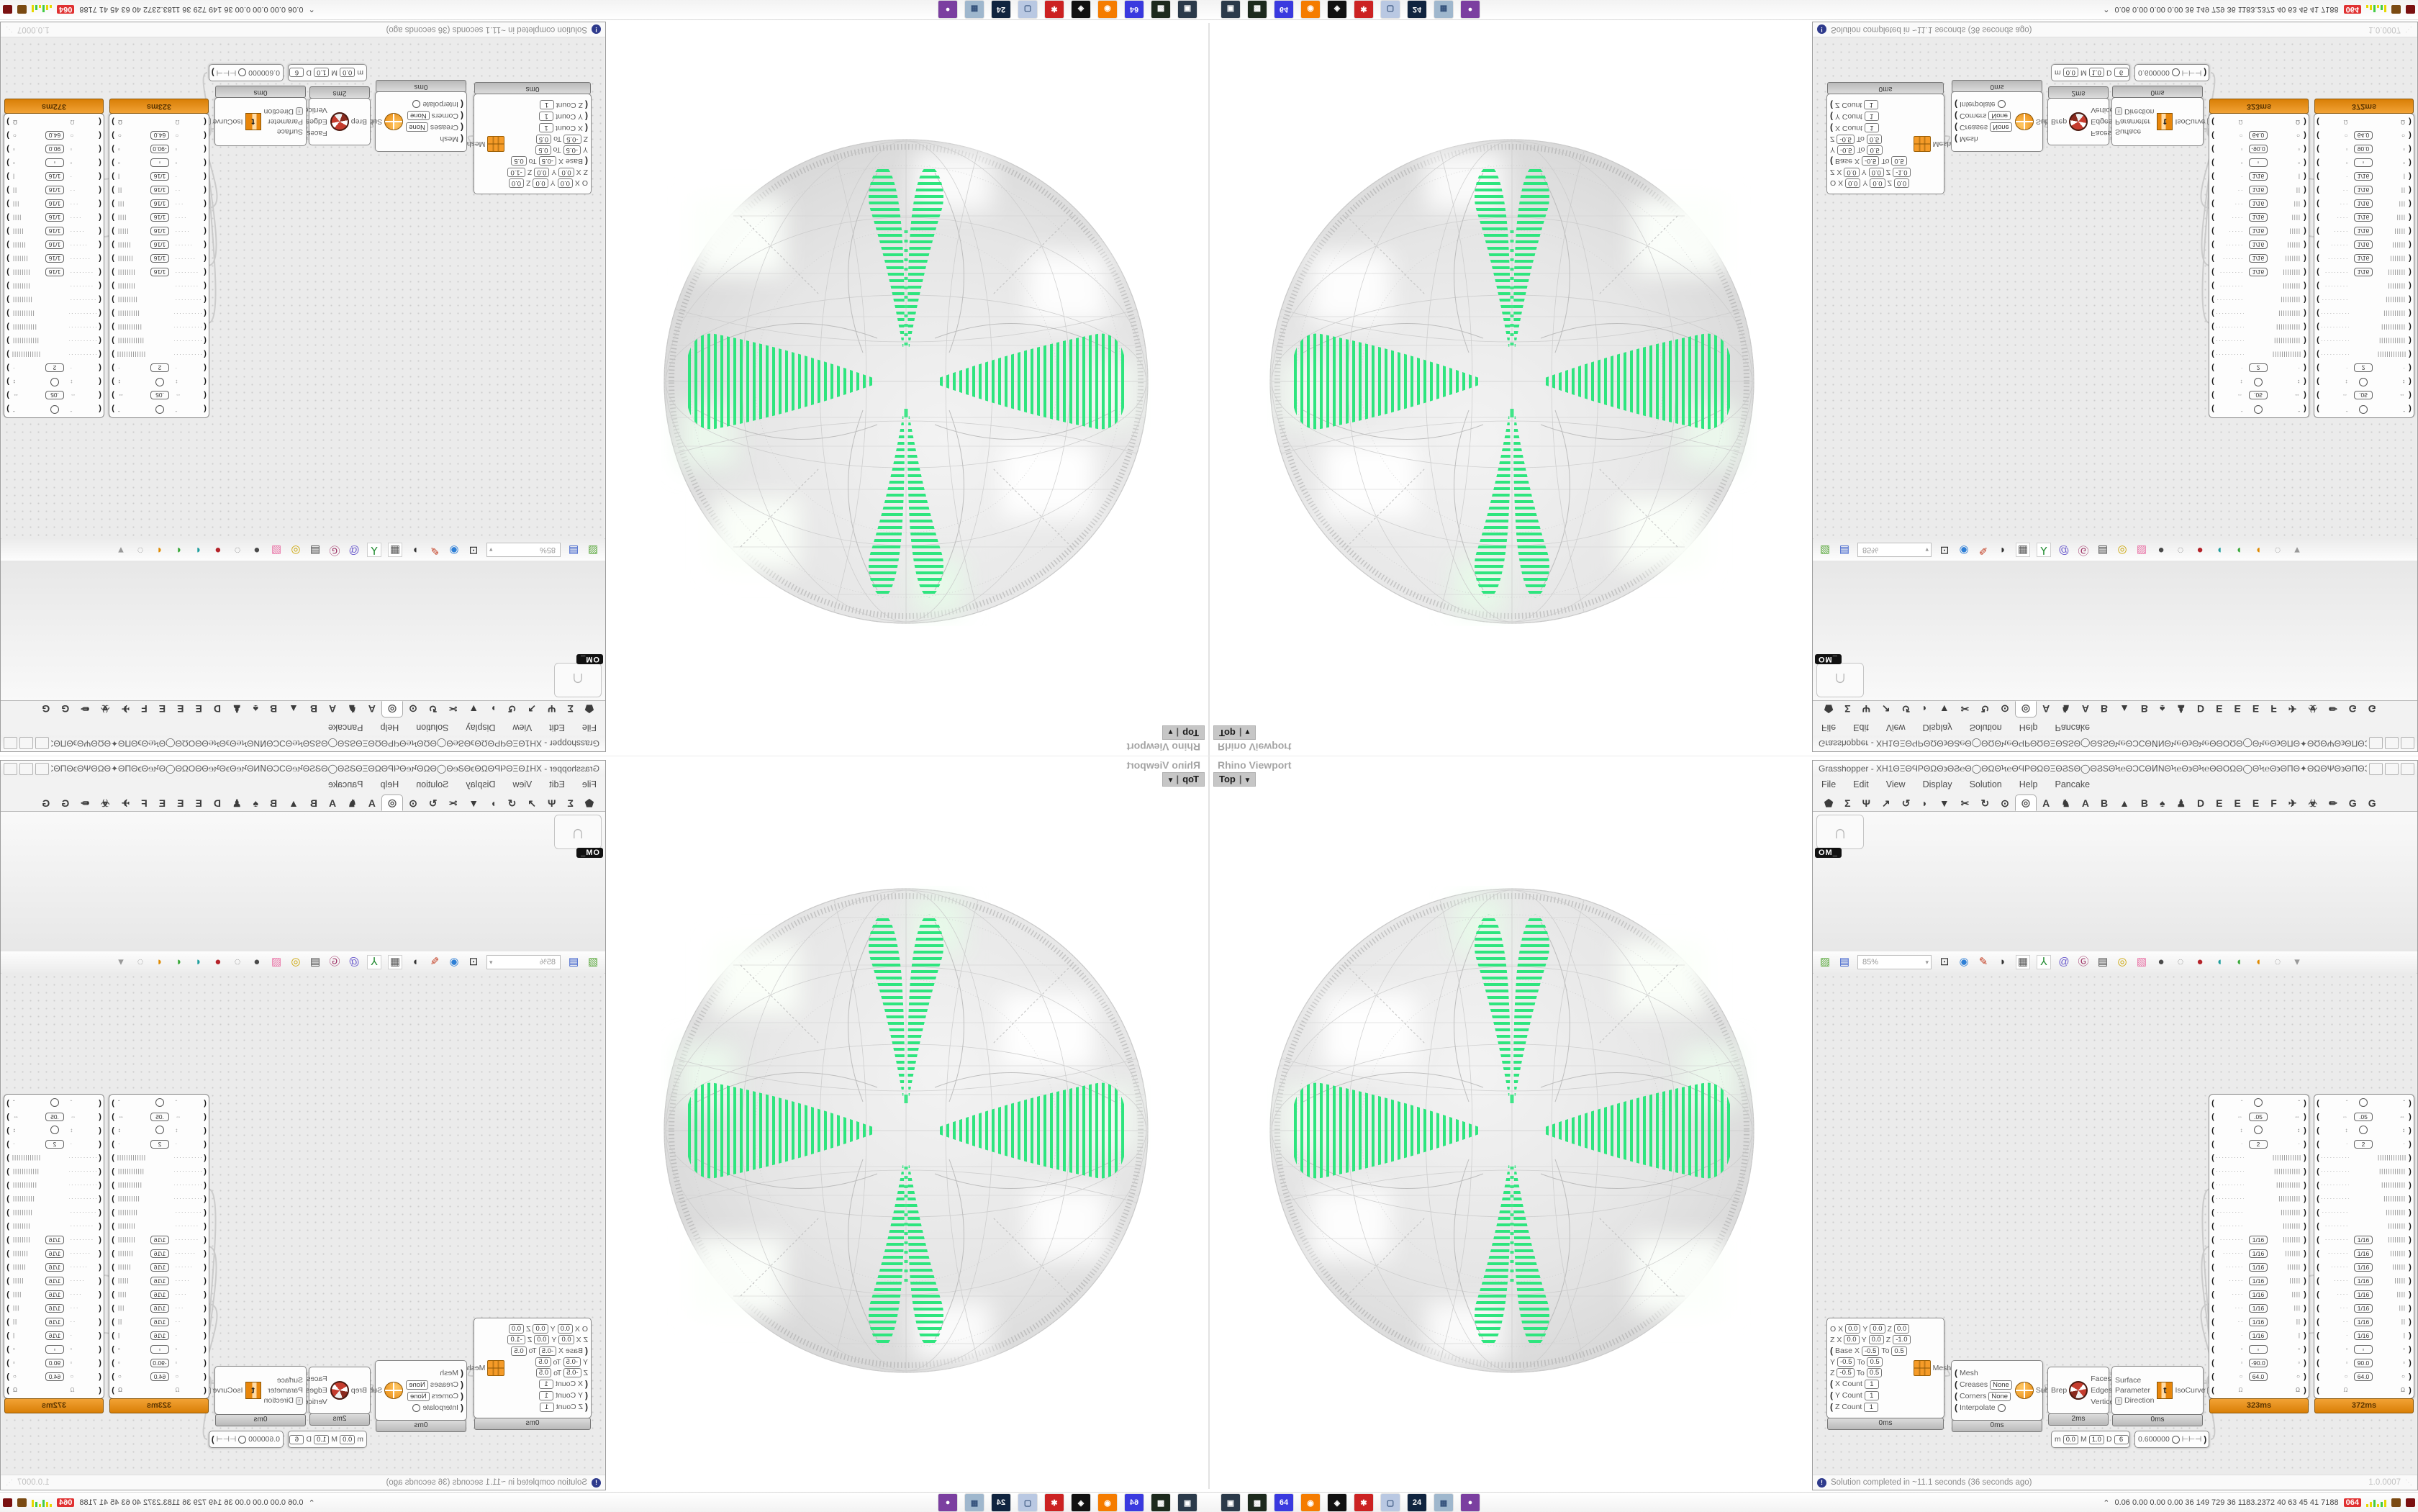 The width and height of the screenshot is (2418, 1512). Describe the element at coordinates (313, 709) in the screenshot. I see `component-tab: B` at that location.